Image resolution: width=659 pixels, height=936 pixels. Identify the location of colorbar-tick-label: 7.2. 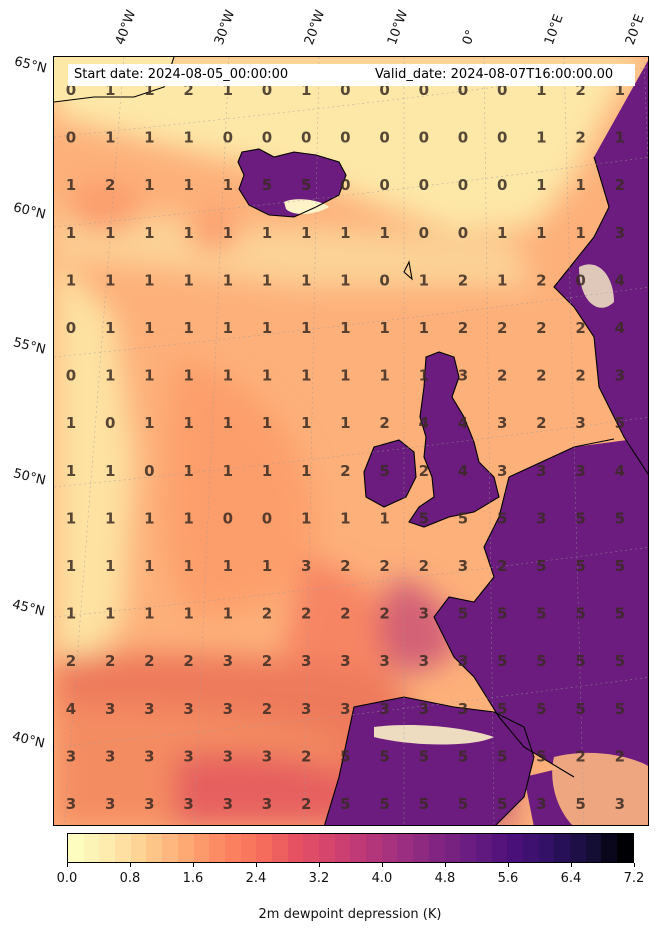
(634, 878).